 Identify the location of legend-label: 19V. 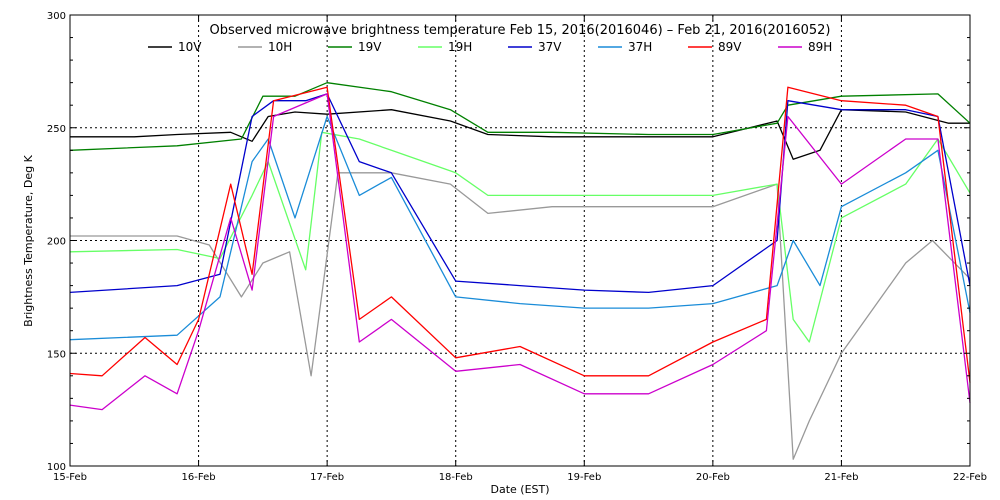
(370, 47).